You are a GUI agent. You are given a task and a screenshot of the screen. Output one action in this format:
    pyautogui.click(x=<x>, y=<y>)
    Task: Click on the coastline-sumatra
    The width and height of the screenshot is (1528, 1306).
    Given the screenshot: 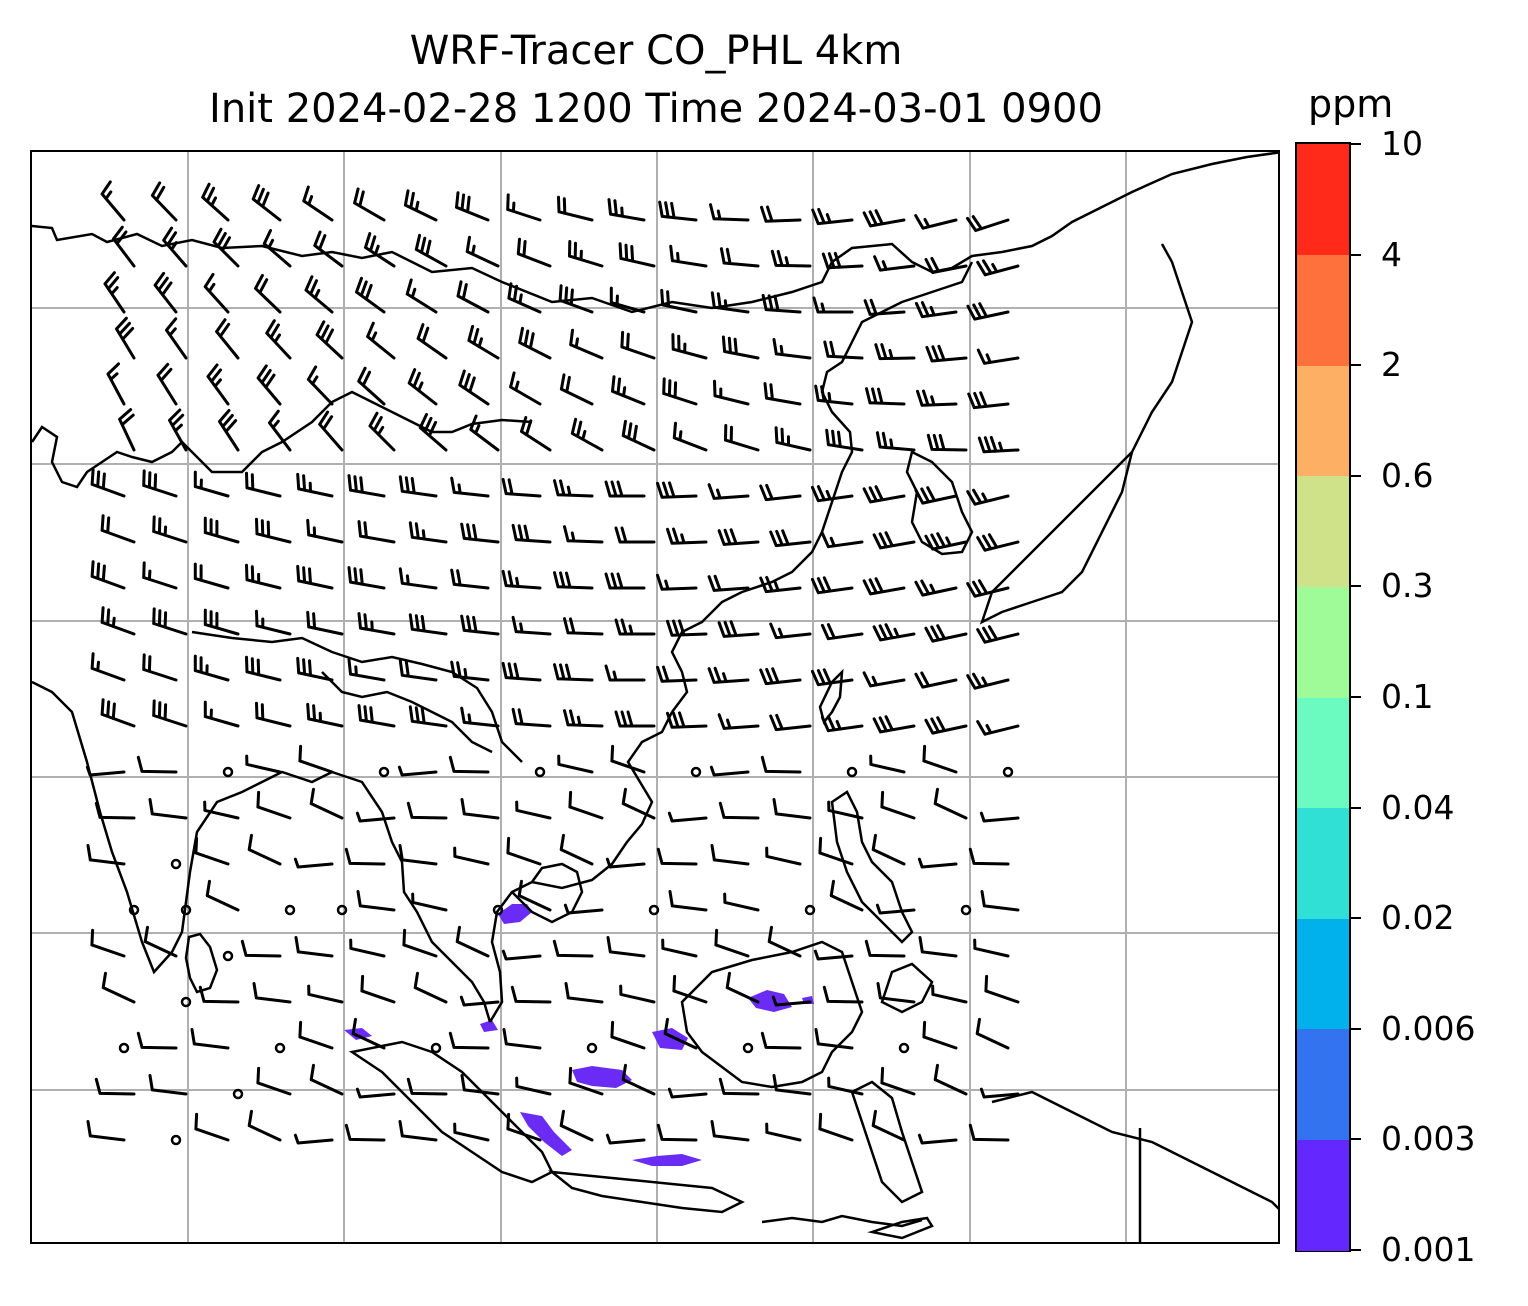 What is the action you would take?
    pyautogui.click(x=451, y=1112)
    